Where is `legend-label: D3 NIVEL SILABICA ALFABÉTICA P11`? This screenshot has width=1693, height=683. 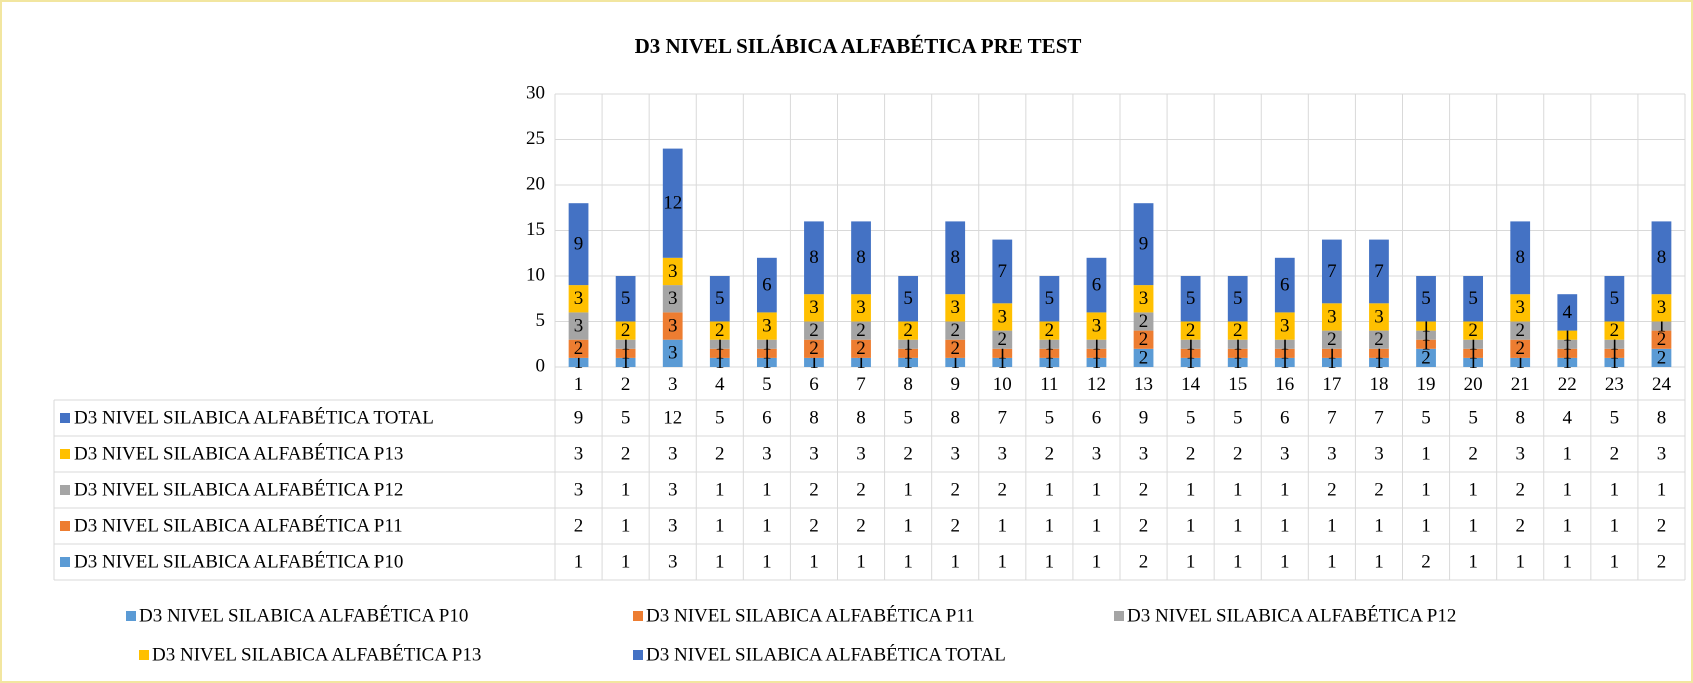 legend-label: D3 NIVEL SILABICA ALFABÉTICA P11 is located at coordinates (810, 615).